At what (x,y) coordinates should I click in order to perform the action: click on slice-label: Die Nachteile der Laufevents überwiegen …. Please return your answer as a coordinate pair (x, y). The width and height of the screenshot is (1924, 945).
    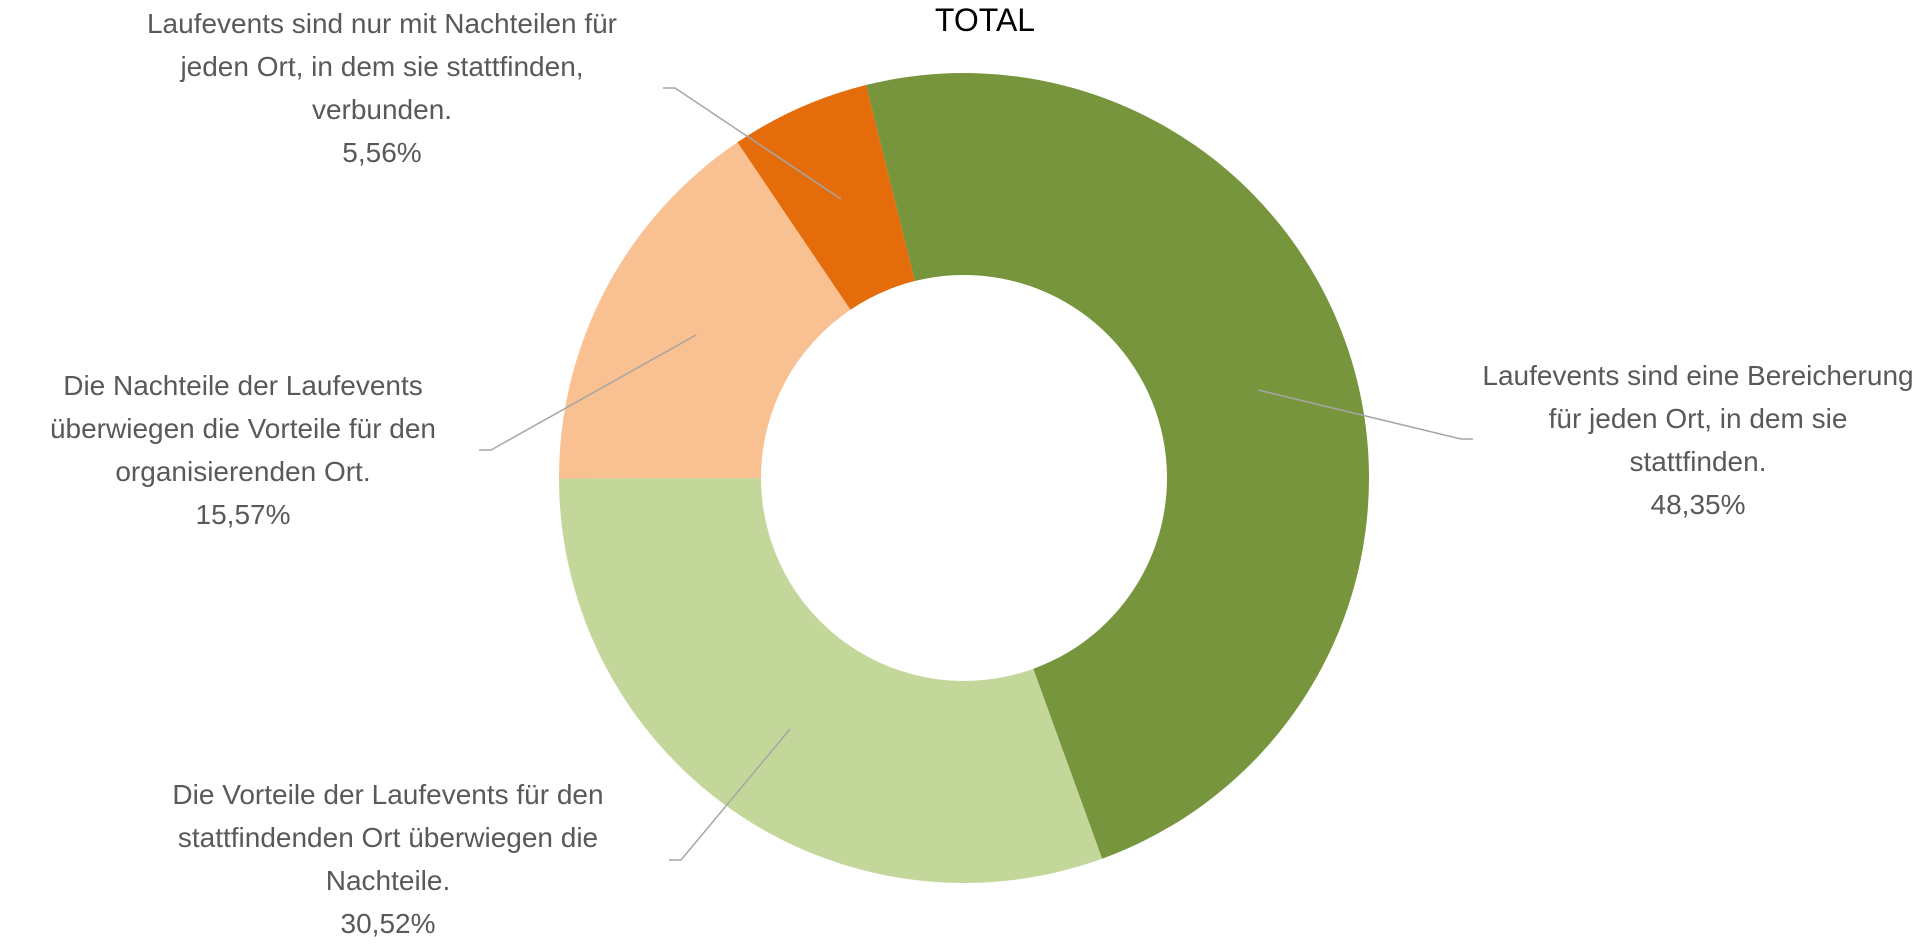
    Looking at the image, I should click on (243, 450).